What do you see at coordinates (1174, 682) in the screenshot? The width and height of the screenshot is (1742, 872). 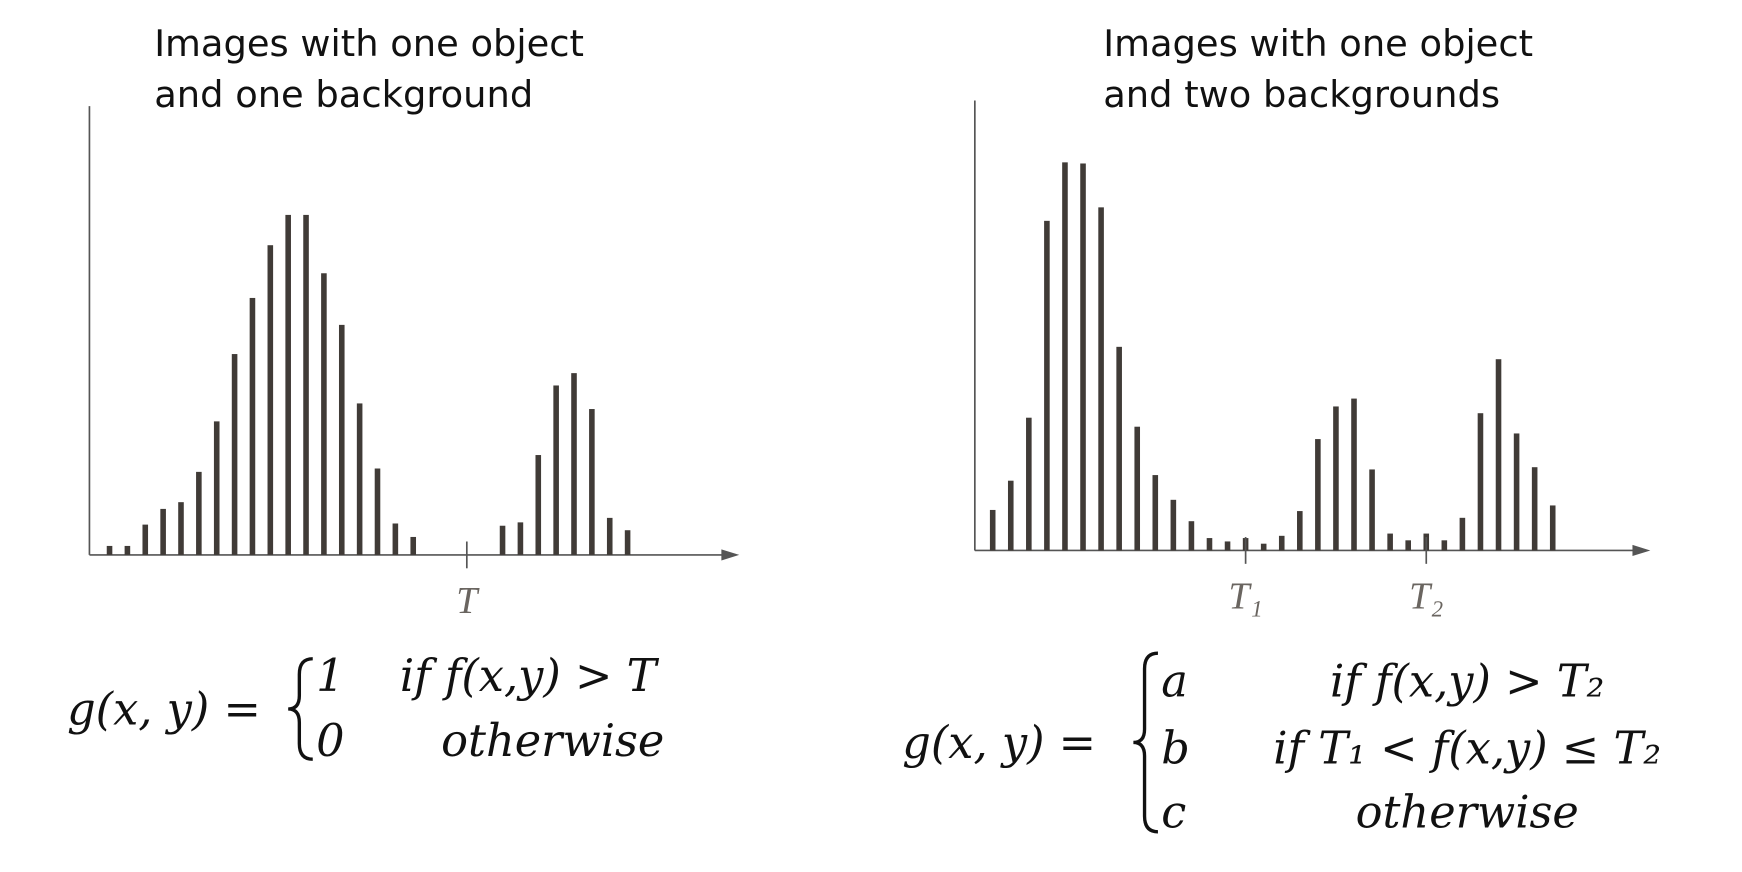 I see `case-value: a` at bounding box center [1174, 682].